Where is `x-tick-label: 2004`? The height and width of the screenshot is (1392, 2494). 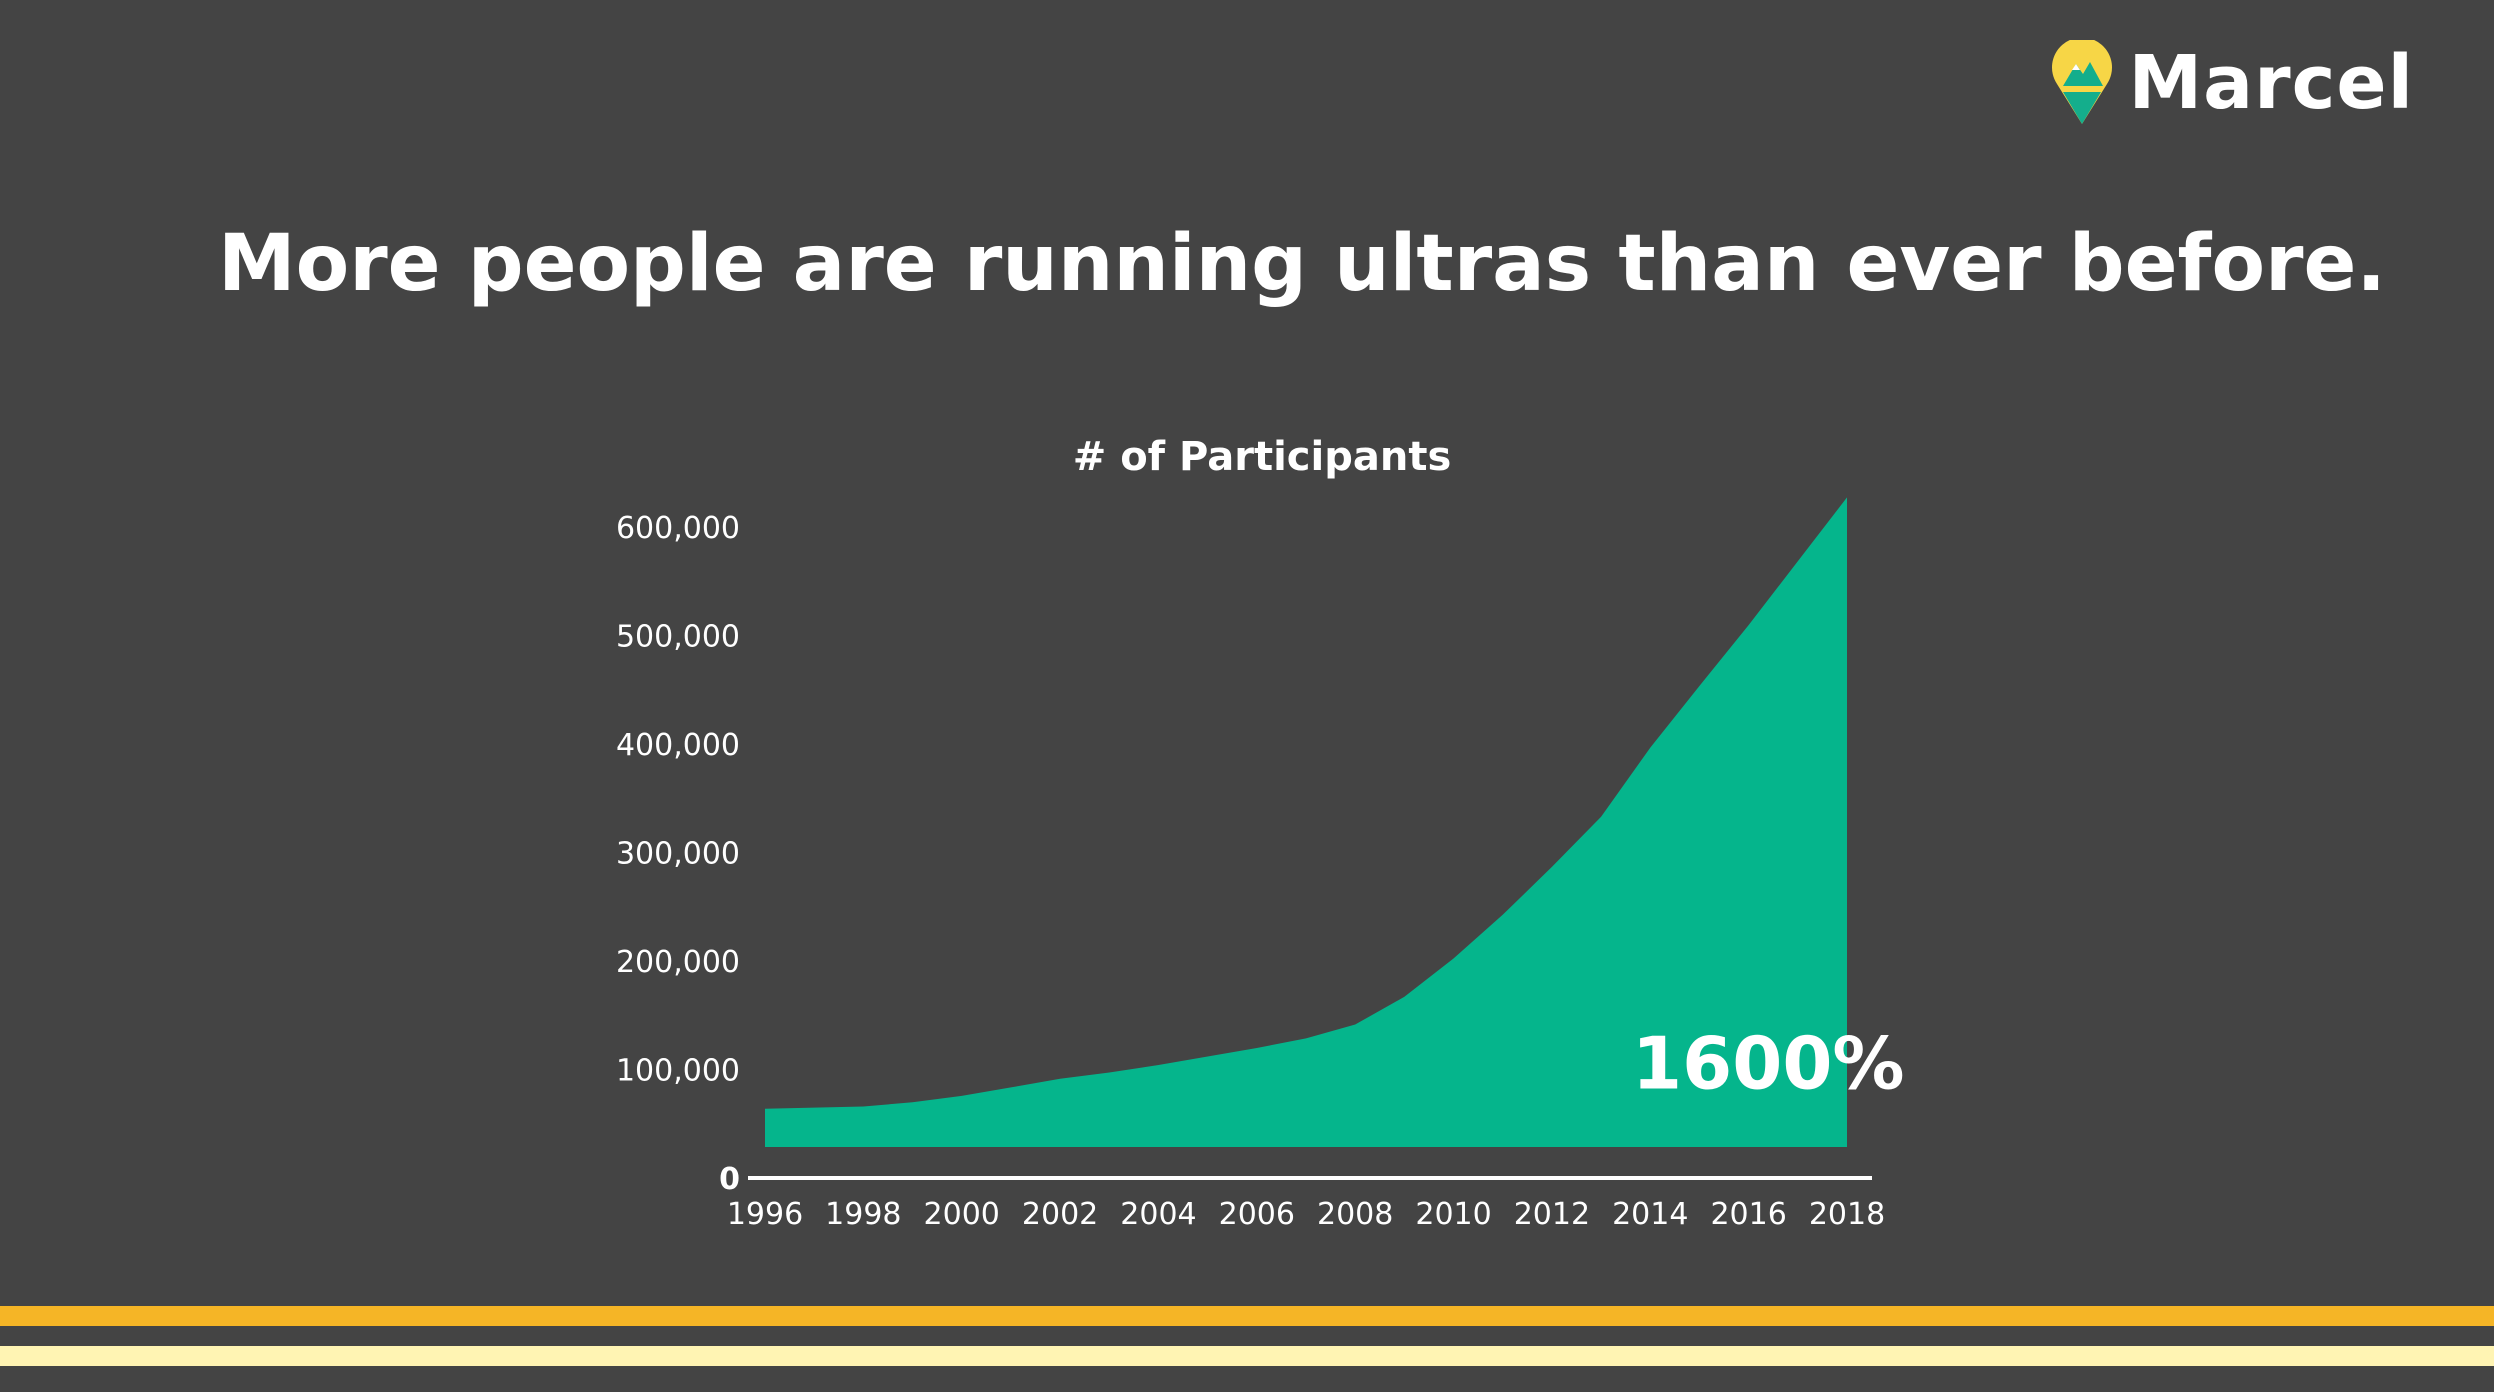 x-tick-label: 2004 is located at coordinates (1158, 1214).